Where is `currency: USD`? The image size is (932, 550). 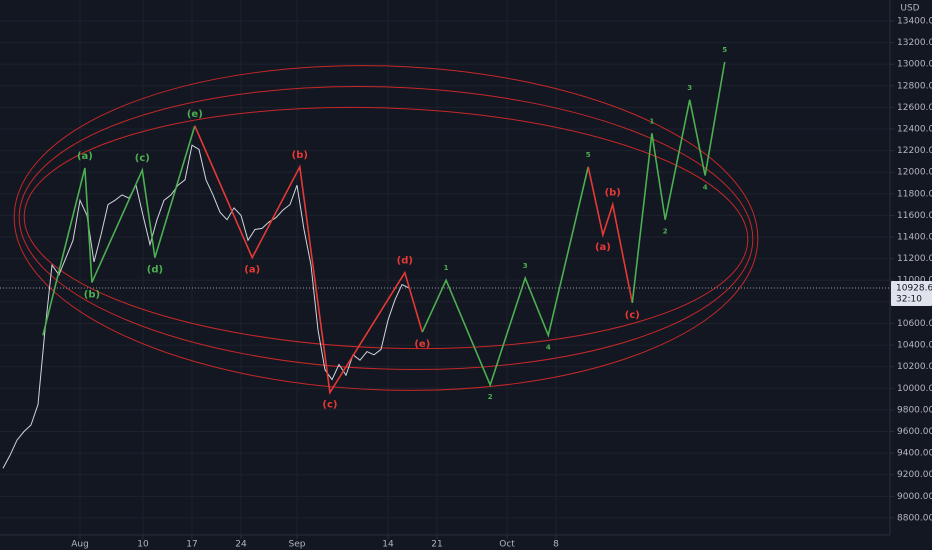 currency: USD is located at coordinates (909, 9).